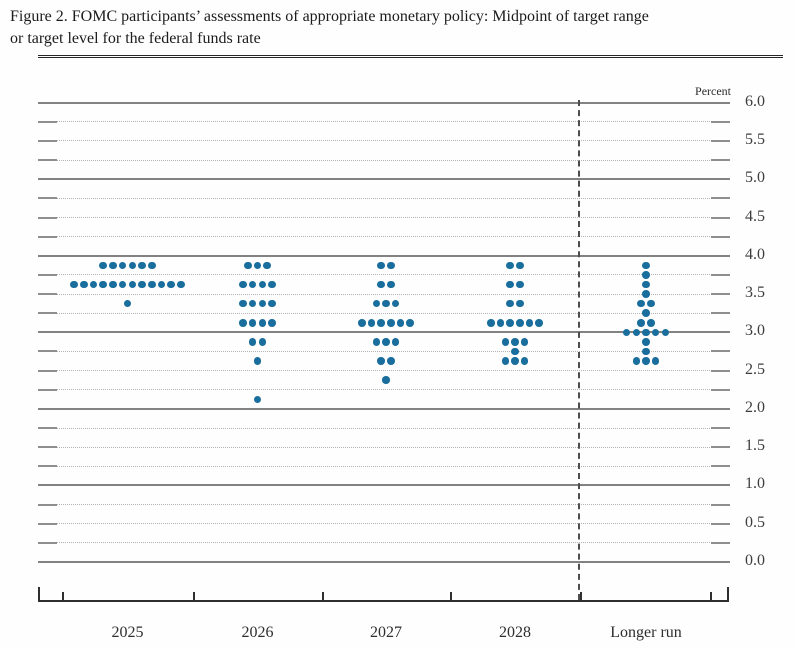 This screenshot has height=649, width=797. What do you see at coordinates (755, 446) in the screenshot?
I see `y-axis-label: 1.5` at bounding box center [755, 446].